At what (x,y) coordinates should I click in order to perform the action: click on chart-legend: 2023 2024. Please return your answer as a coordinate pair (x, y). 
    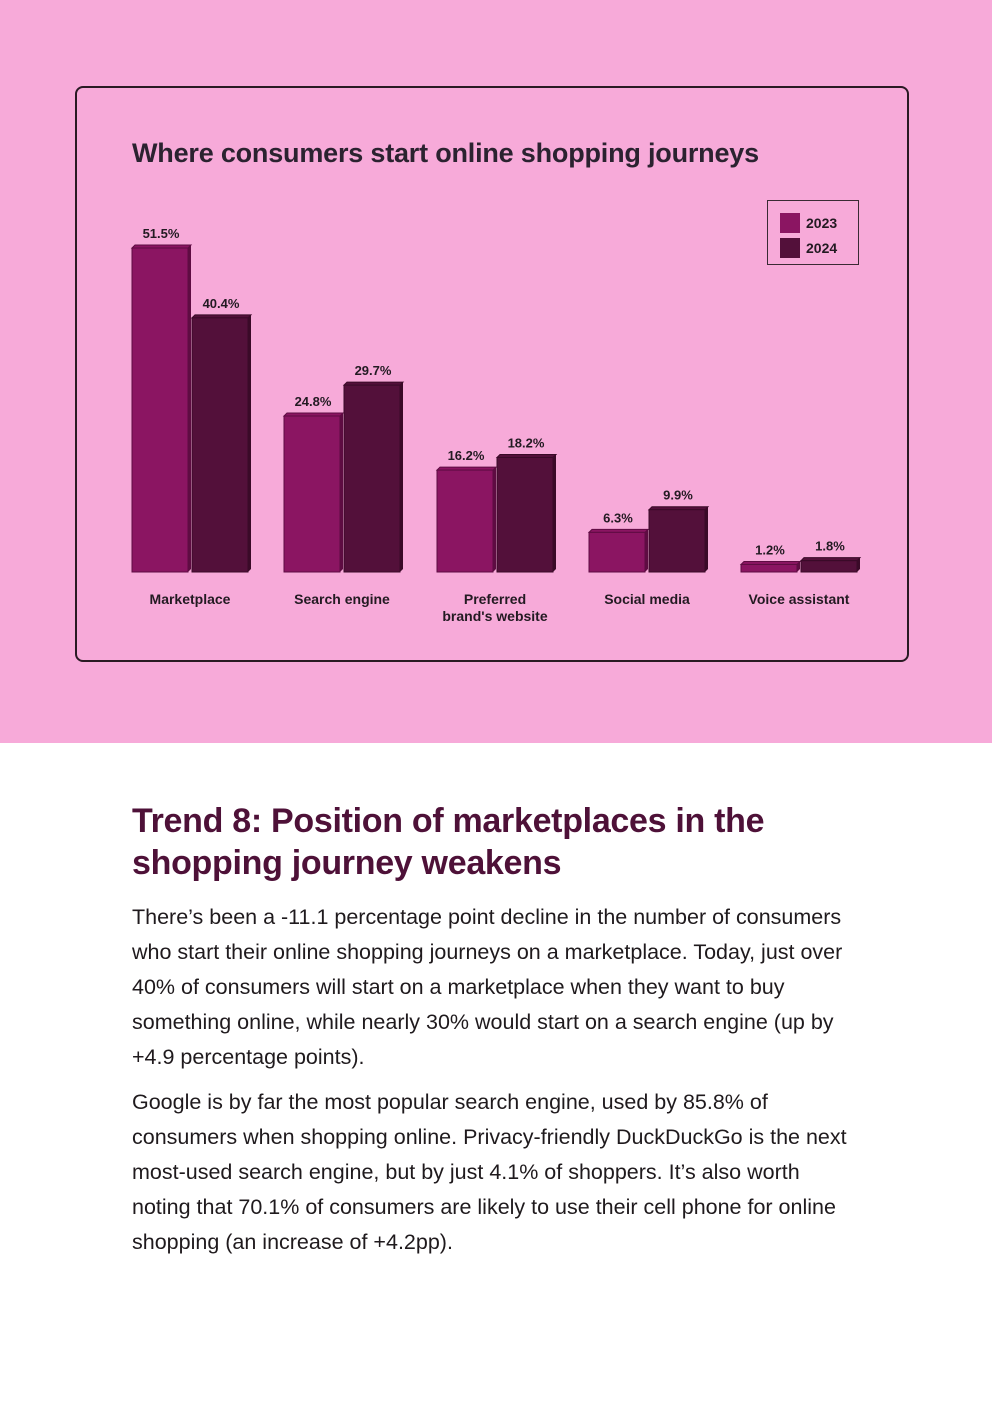
    Looking at the image, I should click on (813, 232).